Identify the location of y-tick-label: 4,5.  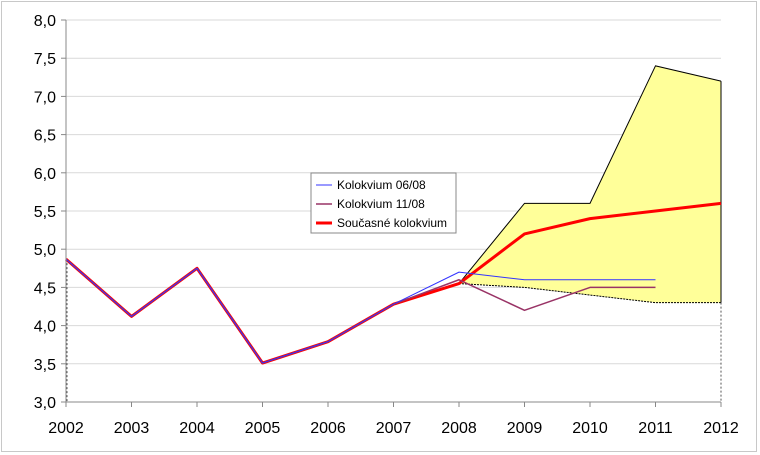
(45, 288).